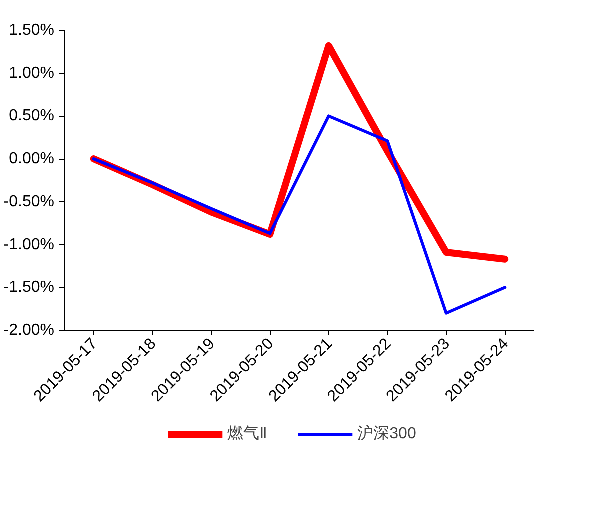  Describe the element at coordinates (29, 287) in the screenshot. I see `y-tick-label: -1.50%` at that location.